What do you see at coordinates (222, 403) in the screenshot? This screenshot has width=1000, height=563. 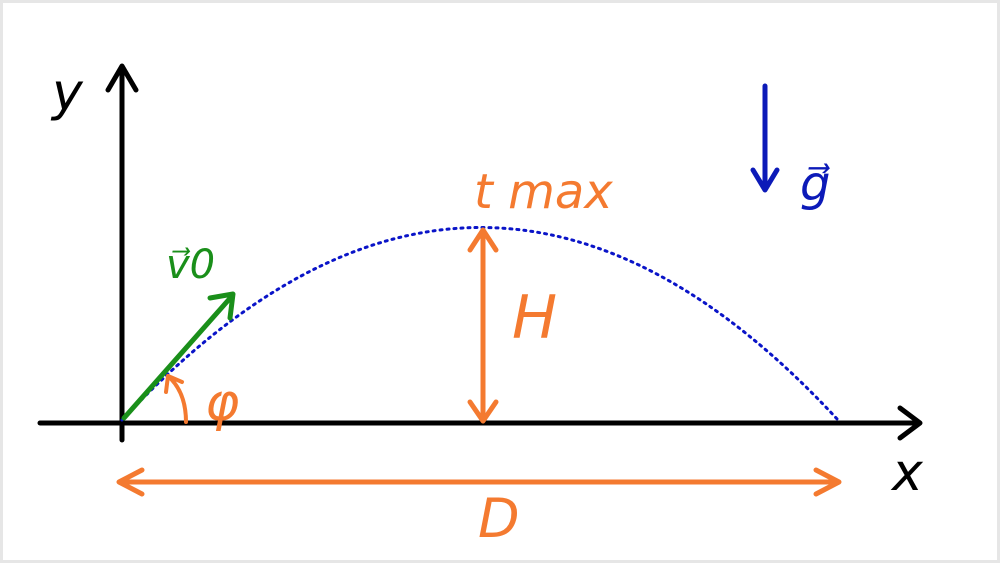 I see `angle-label: φ` at bounding box center [222, 403].